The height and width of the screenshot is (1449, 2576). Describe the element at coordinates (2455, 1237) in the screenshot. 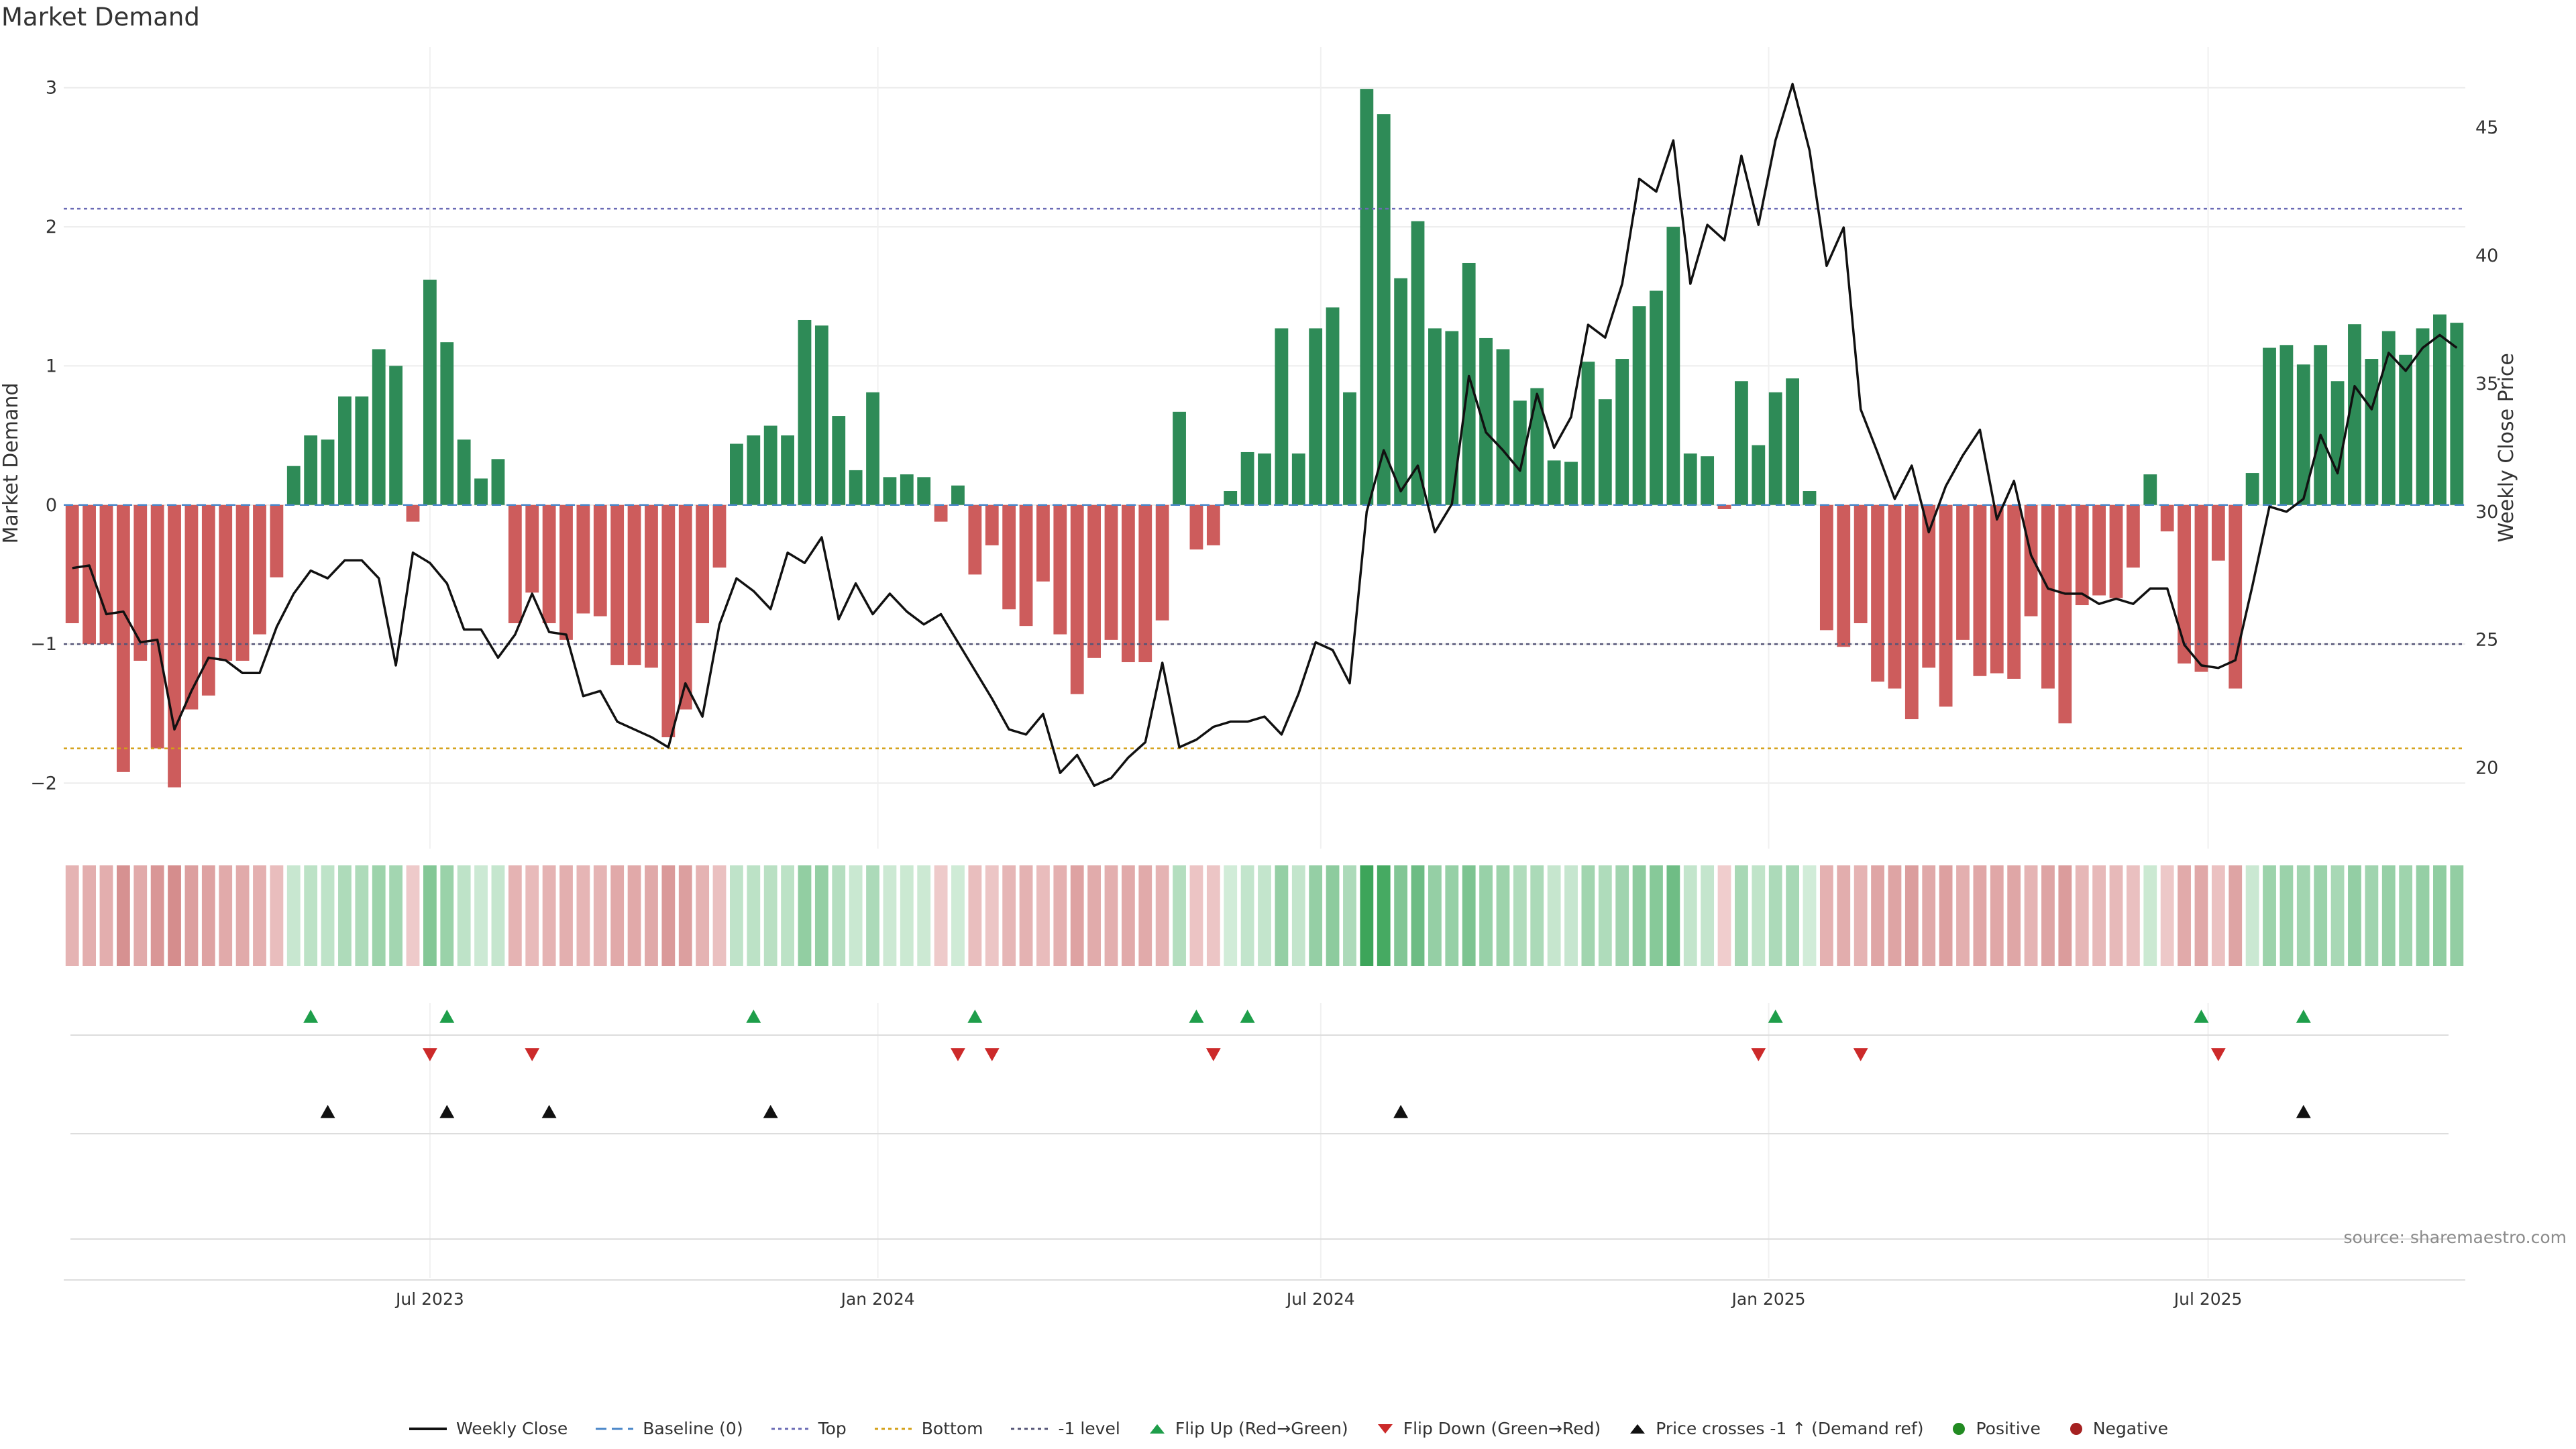

I see `source-note: source: sharemaestro.com` at that location.